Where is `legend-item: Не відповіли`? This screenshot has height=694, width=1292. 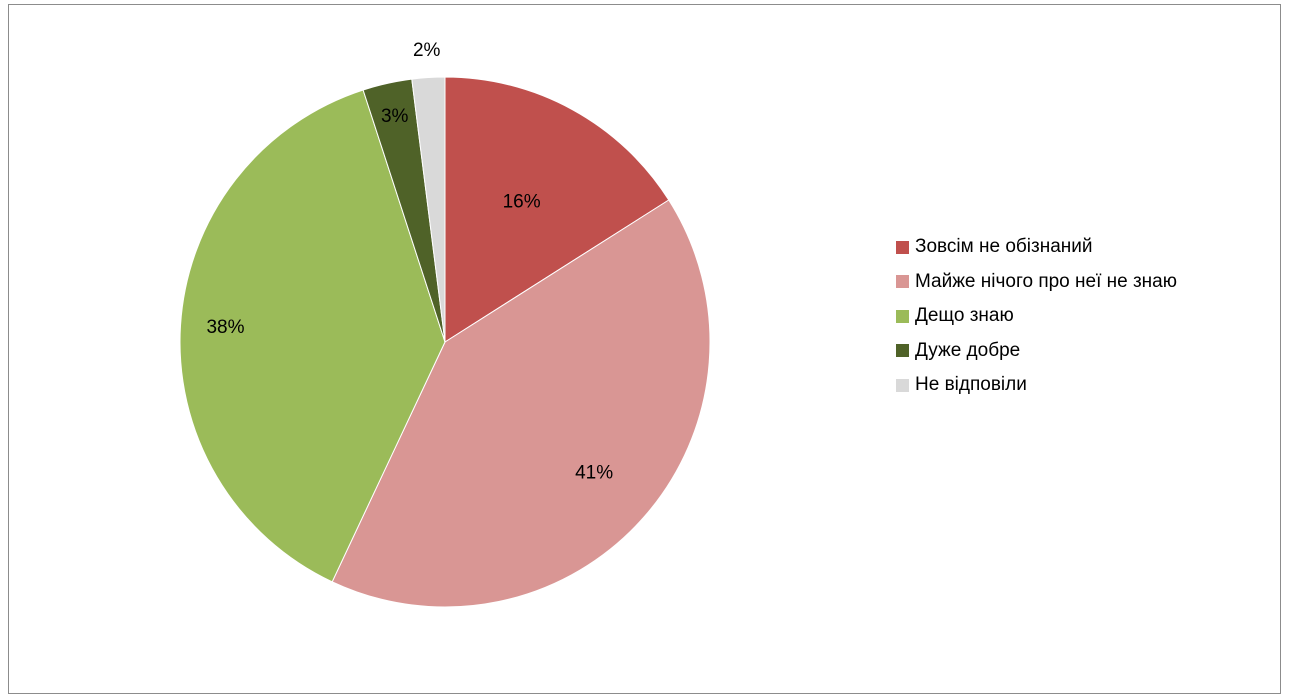
legend-item: Не відповіли is located at coordinates (1086, 385).